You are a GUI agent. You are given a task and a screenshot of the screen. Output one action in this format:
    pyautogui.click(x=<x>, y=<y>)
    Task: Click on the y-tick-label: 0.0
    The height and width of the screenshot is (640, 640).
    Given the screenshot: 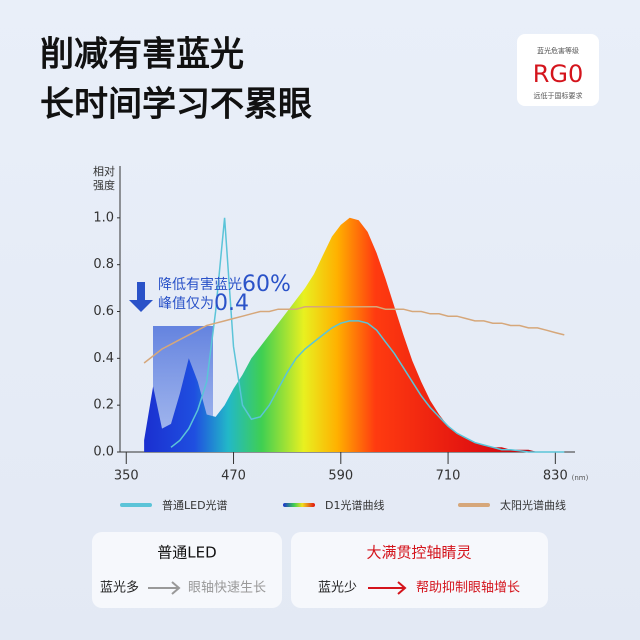 What is the action you would take?
    pyautogui.click(x=103, y=452)
    